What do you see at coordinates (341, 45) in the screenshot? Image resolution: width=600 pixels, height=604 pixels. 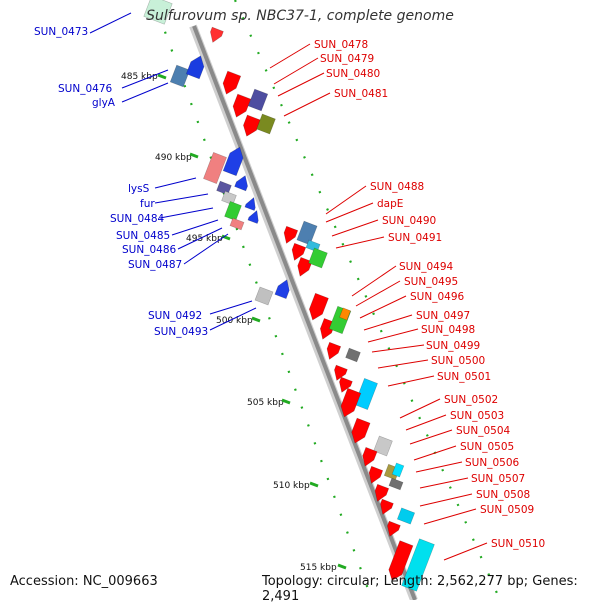 I see `gene-label-rev: SUN_0478` at bounding box center [341, 45].